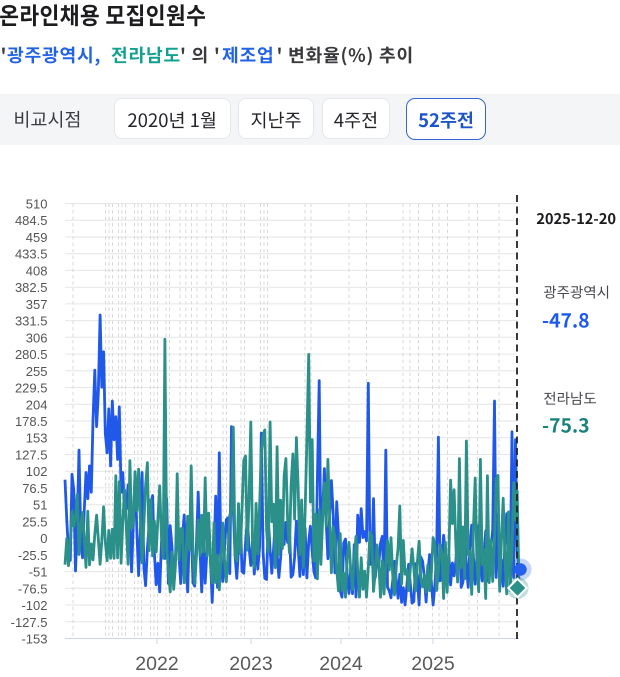 The height and width of the screenshot is (677, 620). Describe the element at coordinates (37, 471) in the screenshot. I see `svg-text: 102` at that location.